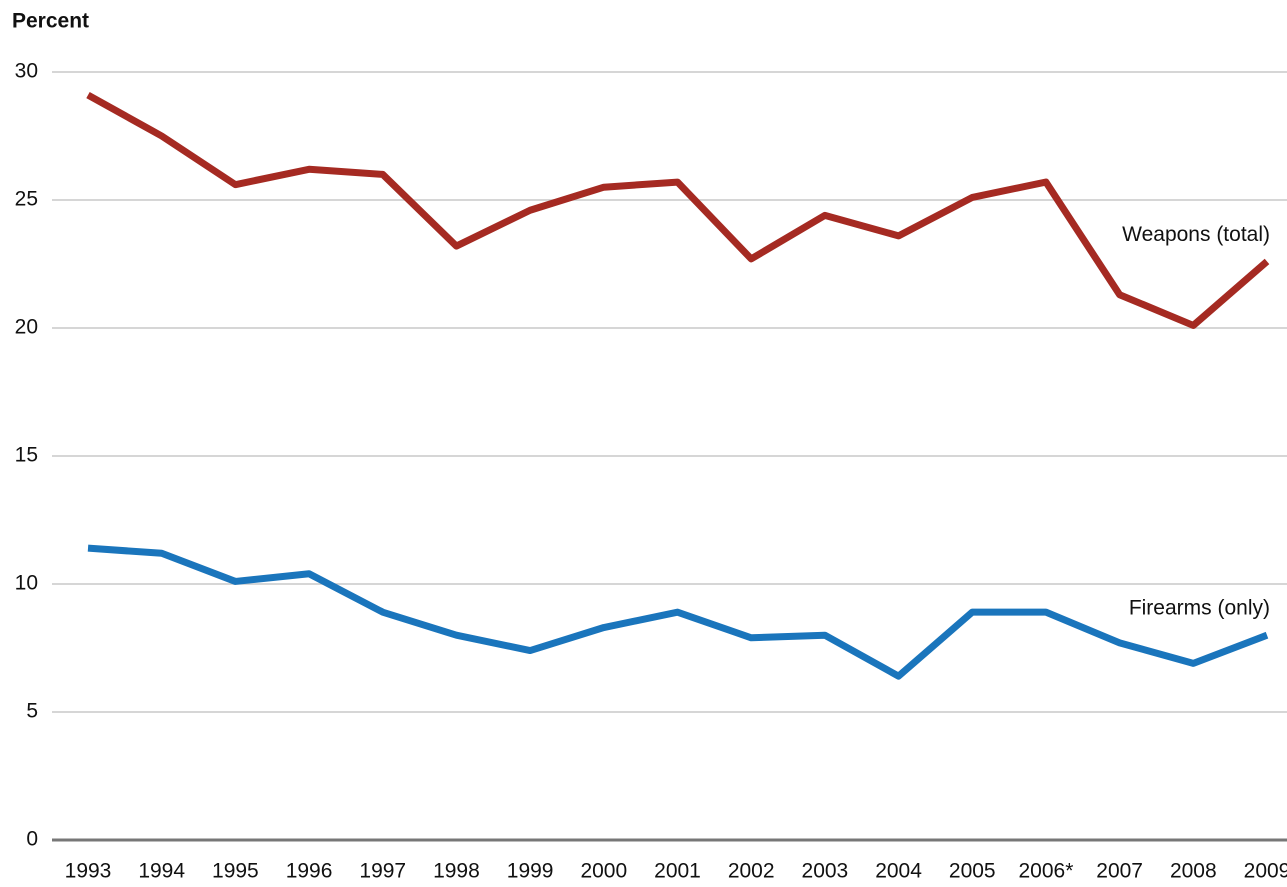  What do you see at coordinates (26, 583) in the screenshot?
I see `y-tick-label: 10` at bounding box center [26, 583].